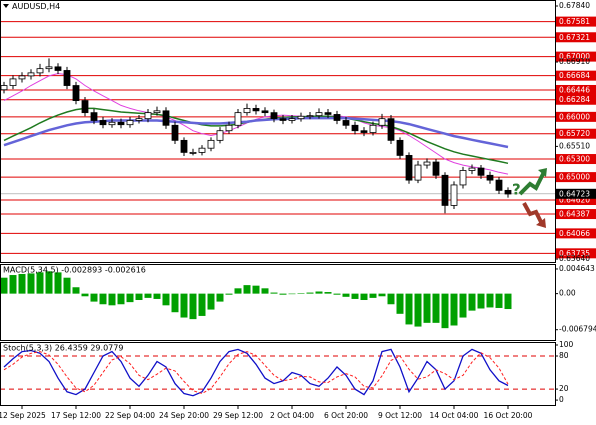  I want to click on x-tick-label: 12 Sep 2025, so click(23, 415).